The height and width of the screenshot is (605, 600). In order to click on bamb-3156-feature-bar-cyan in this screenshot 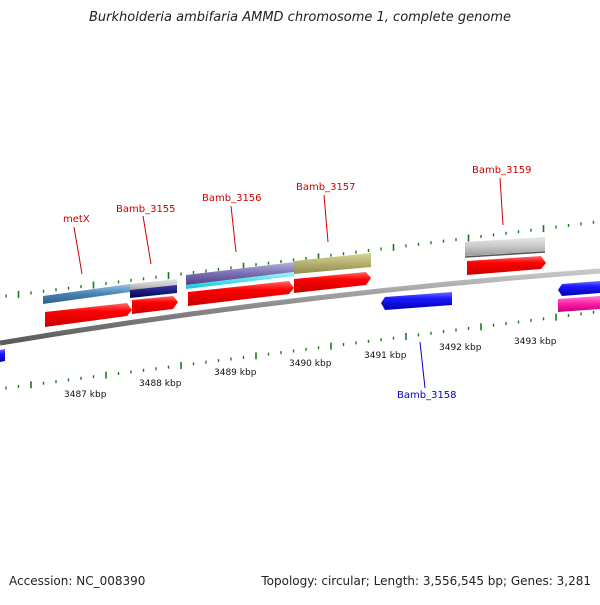, I will do `click(240, 280)`.